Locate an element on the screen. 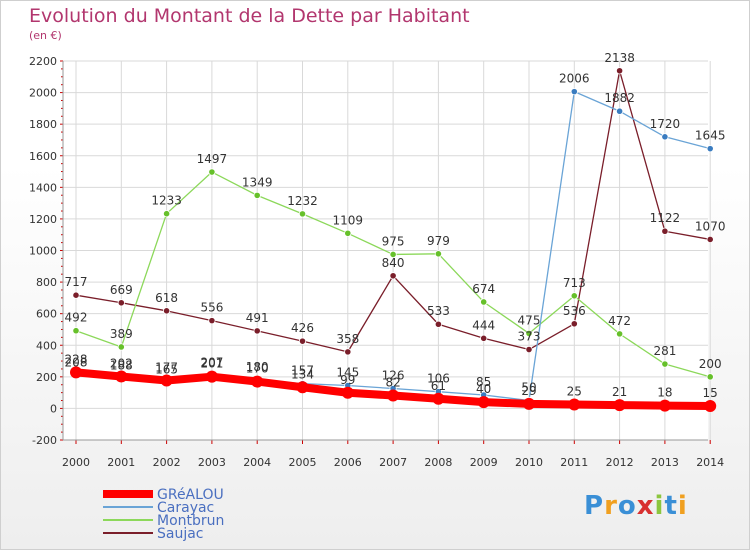 The height and width of the screenshot is (551, 750). data-label: 2006 is located at coordinates (574, 79).